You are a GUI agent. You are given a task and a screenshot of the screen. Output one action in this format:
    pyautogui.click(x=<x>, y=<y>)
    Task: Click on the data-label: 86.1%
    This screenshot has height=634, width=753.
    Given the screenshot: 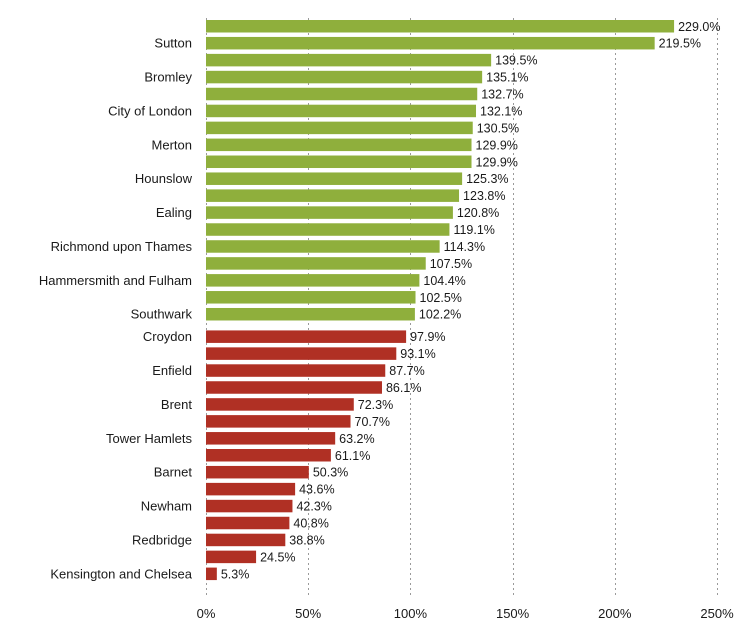 What is the action you would take?
    pyautogui.click(x=403, y=388)
    